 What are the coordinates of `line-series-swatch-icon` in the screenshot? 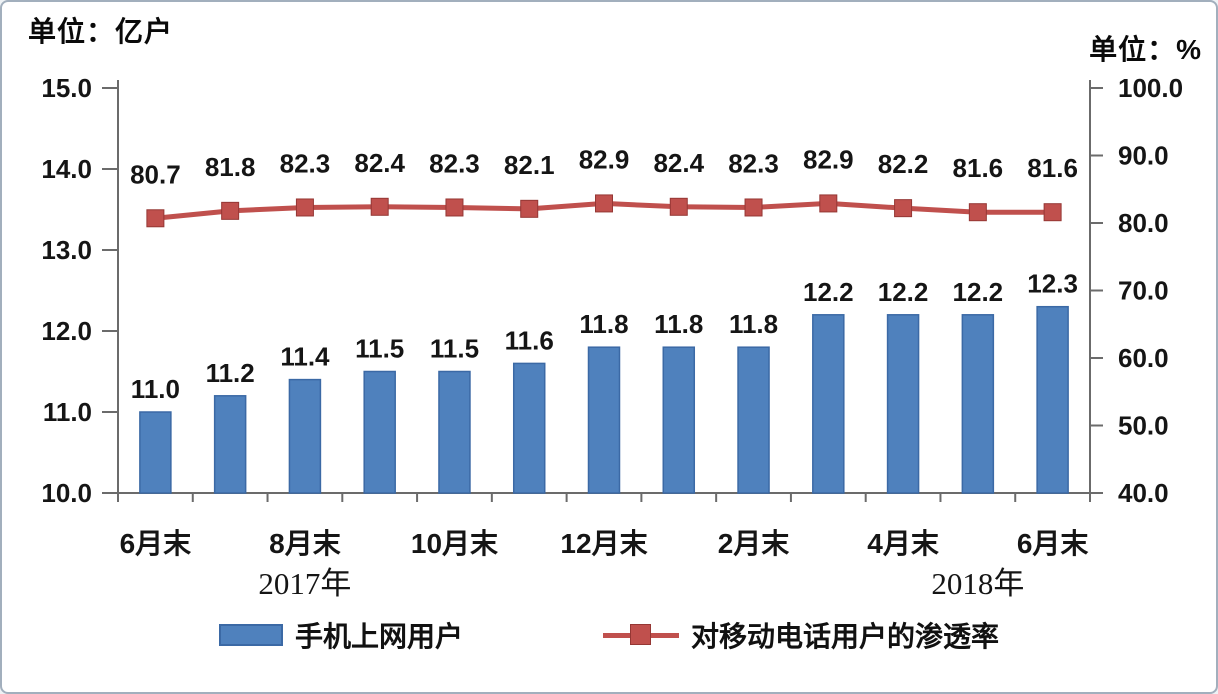 It's located at (641, 635).